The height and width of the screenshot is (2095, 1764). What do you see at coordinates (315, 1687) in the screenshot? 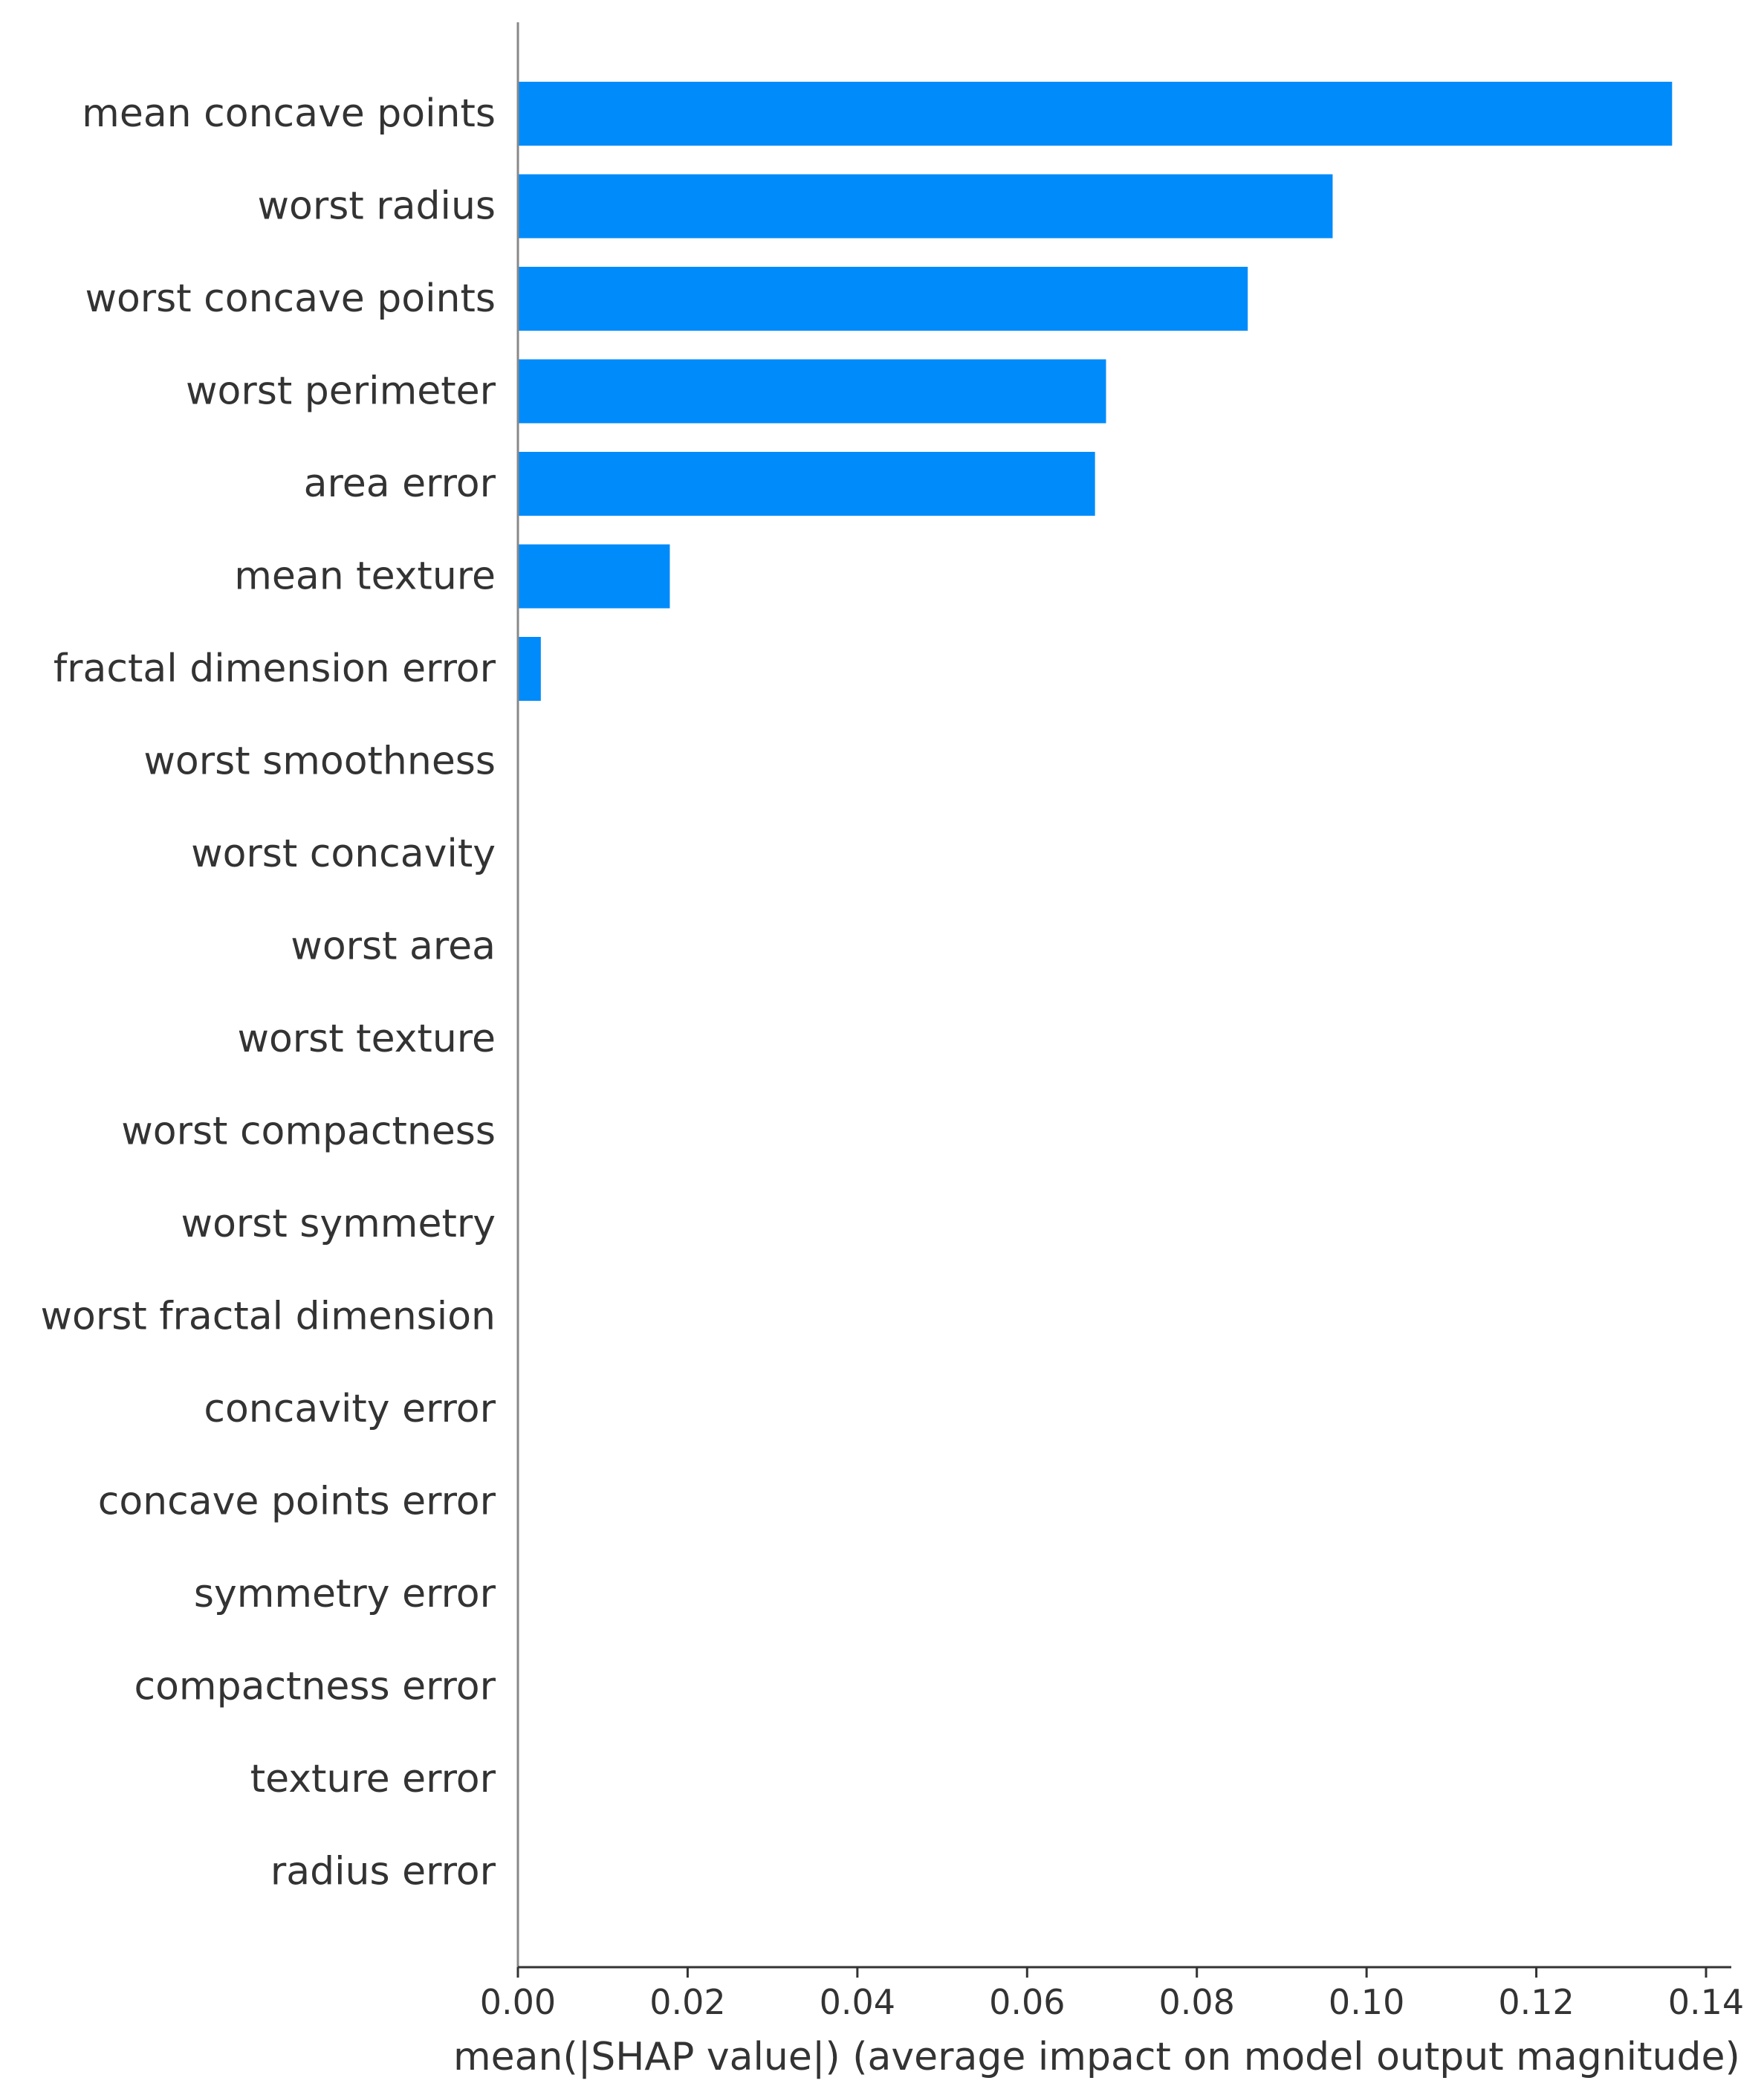
I see `category-label-compactness-error: compactness error` at bounding box center [315, 1687].